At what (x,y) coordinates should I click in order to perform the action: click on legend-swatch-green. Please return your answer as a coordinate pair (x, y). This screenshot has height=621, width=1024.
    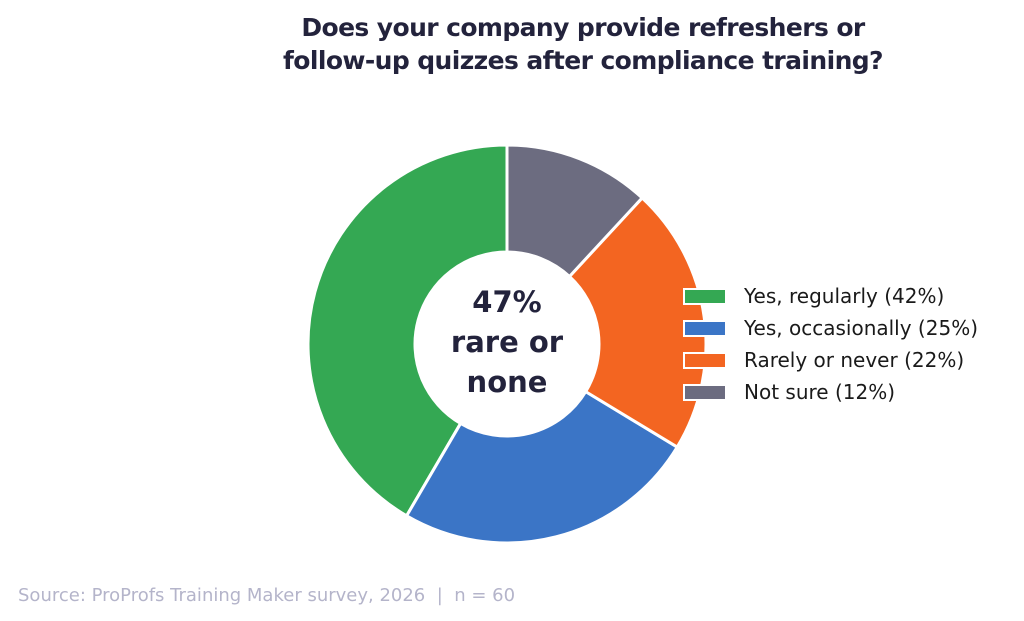
    Looking at the image, I should click on (705, 296).